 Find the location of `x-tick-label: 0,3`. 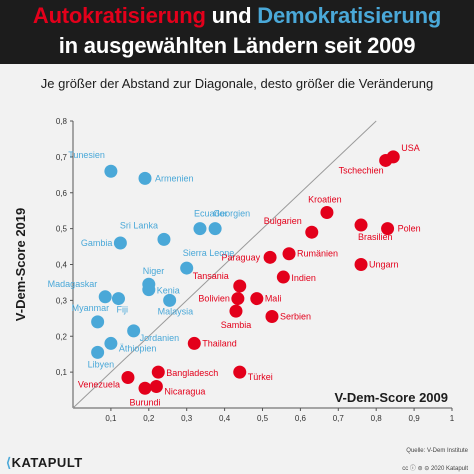

x-tick-label: 0,3 is located at coordinates (187, 418).